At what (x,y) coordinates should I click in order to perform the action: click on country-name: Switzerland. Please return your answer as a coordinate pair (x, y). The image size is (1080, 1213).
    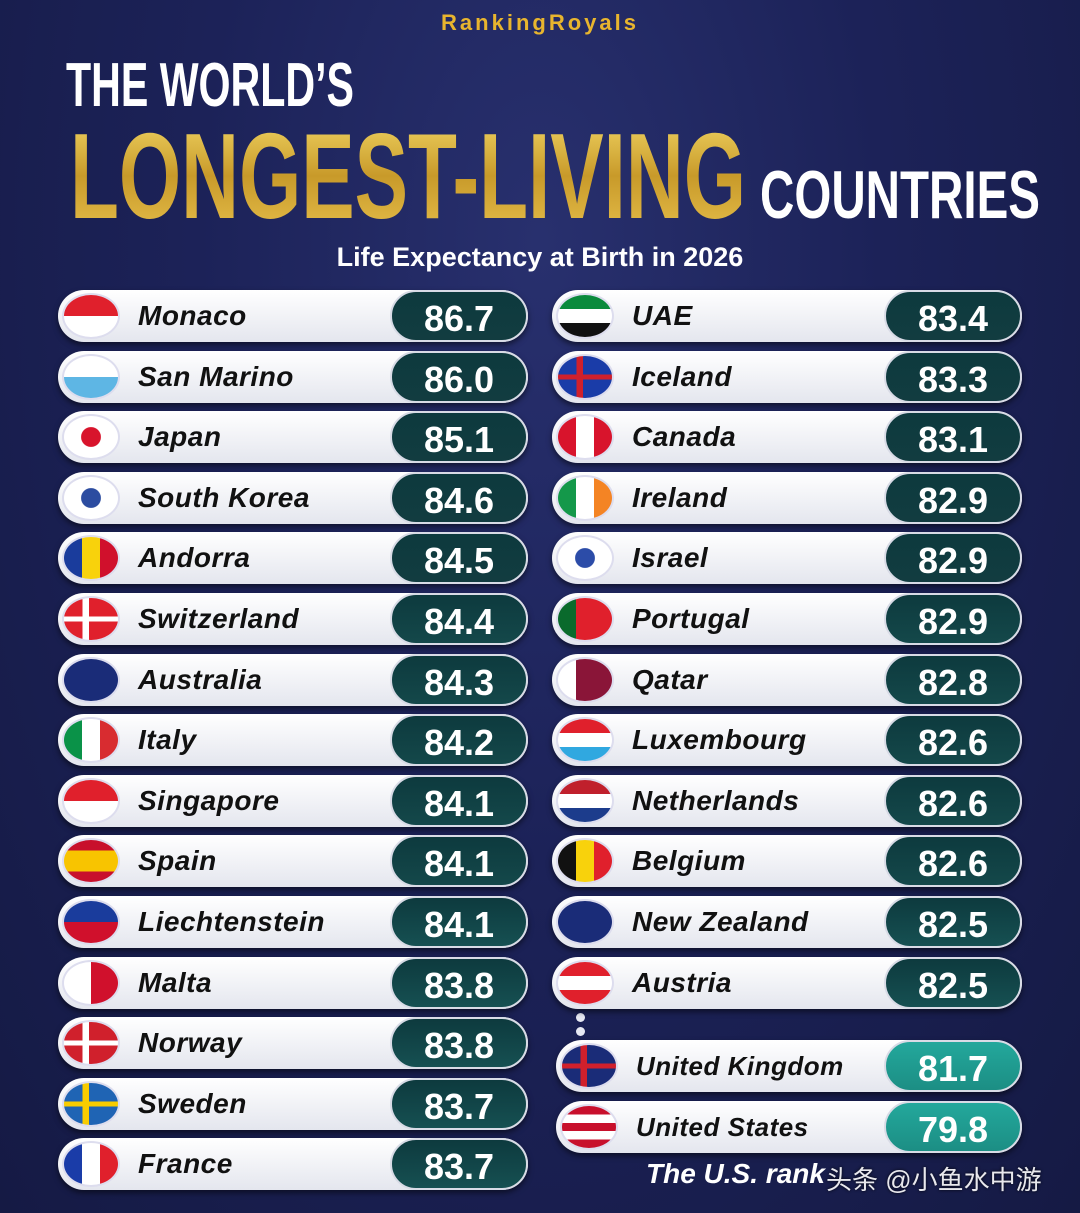
    Looking at the image, I should click on (219, 618).